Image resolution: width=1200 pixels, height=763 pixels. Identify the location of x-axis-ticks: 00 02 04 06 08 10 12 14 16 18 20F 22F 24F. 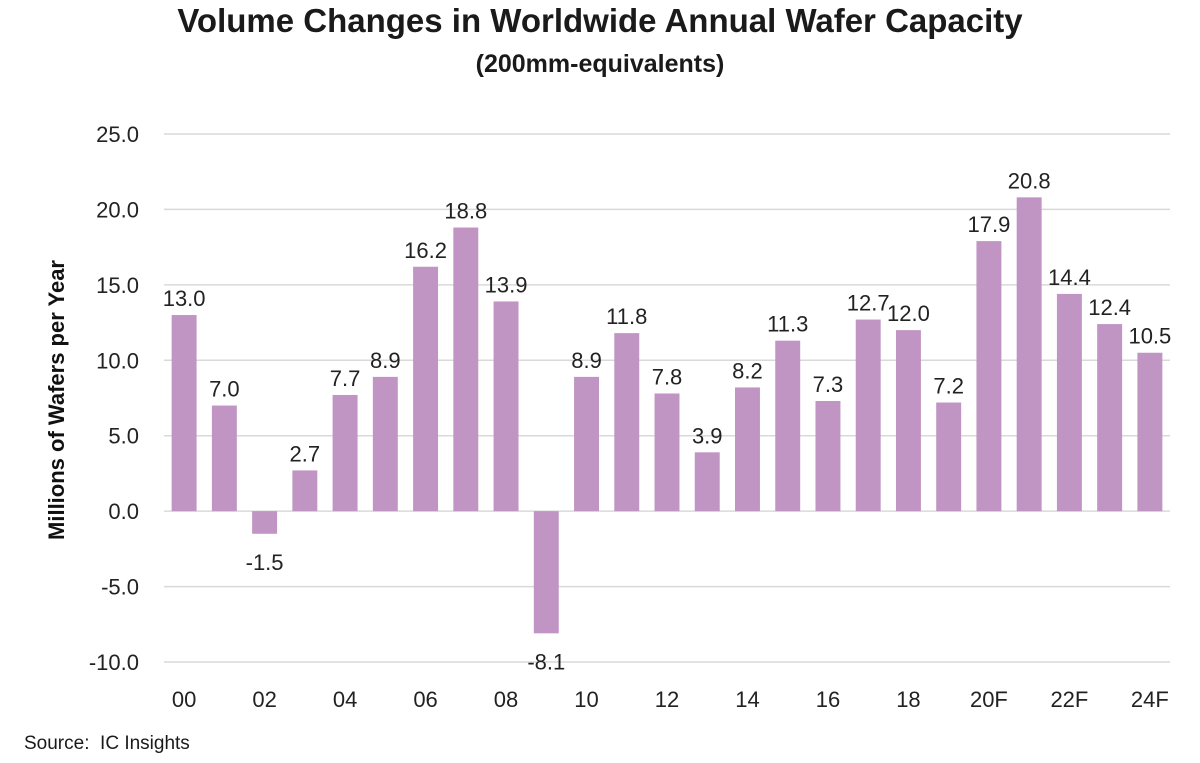
(670, 699).